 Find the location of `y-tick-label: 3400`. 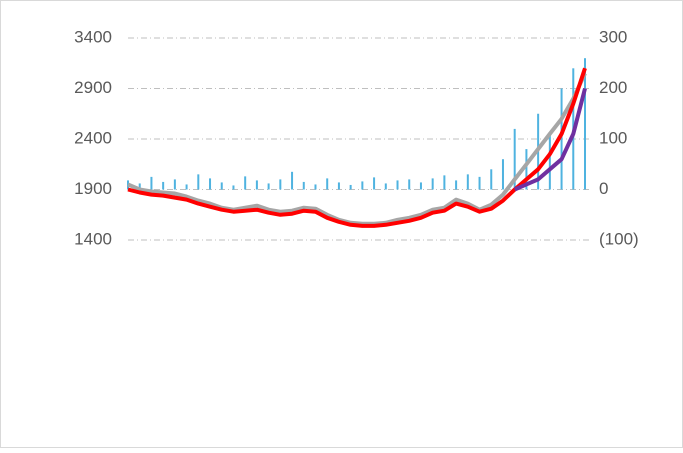

y-tick-label: 3400 is located at coordinates (93, 36).